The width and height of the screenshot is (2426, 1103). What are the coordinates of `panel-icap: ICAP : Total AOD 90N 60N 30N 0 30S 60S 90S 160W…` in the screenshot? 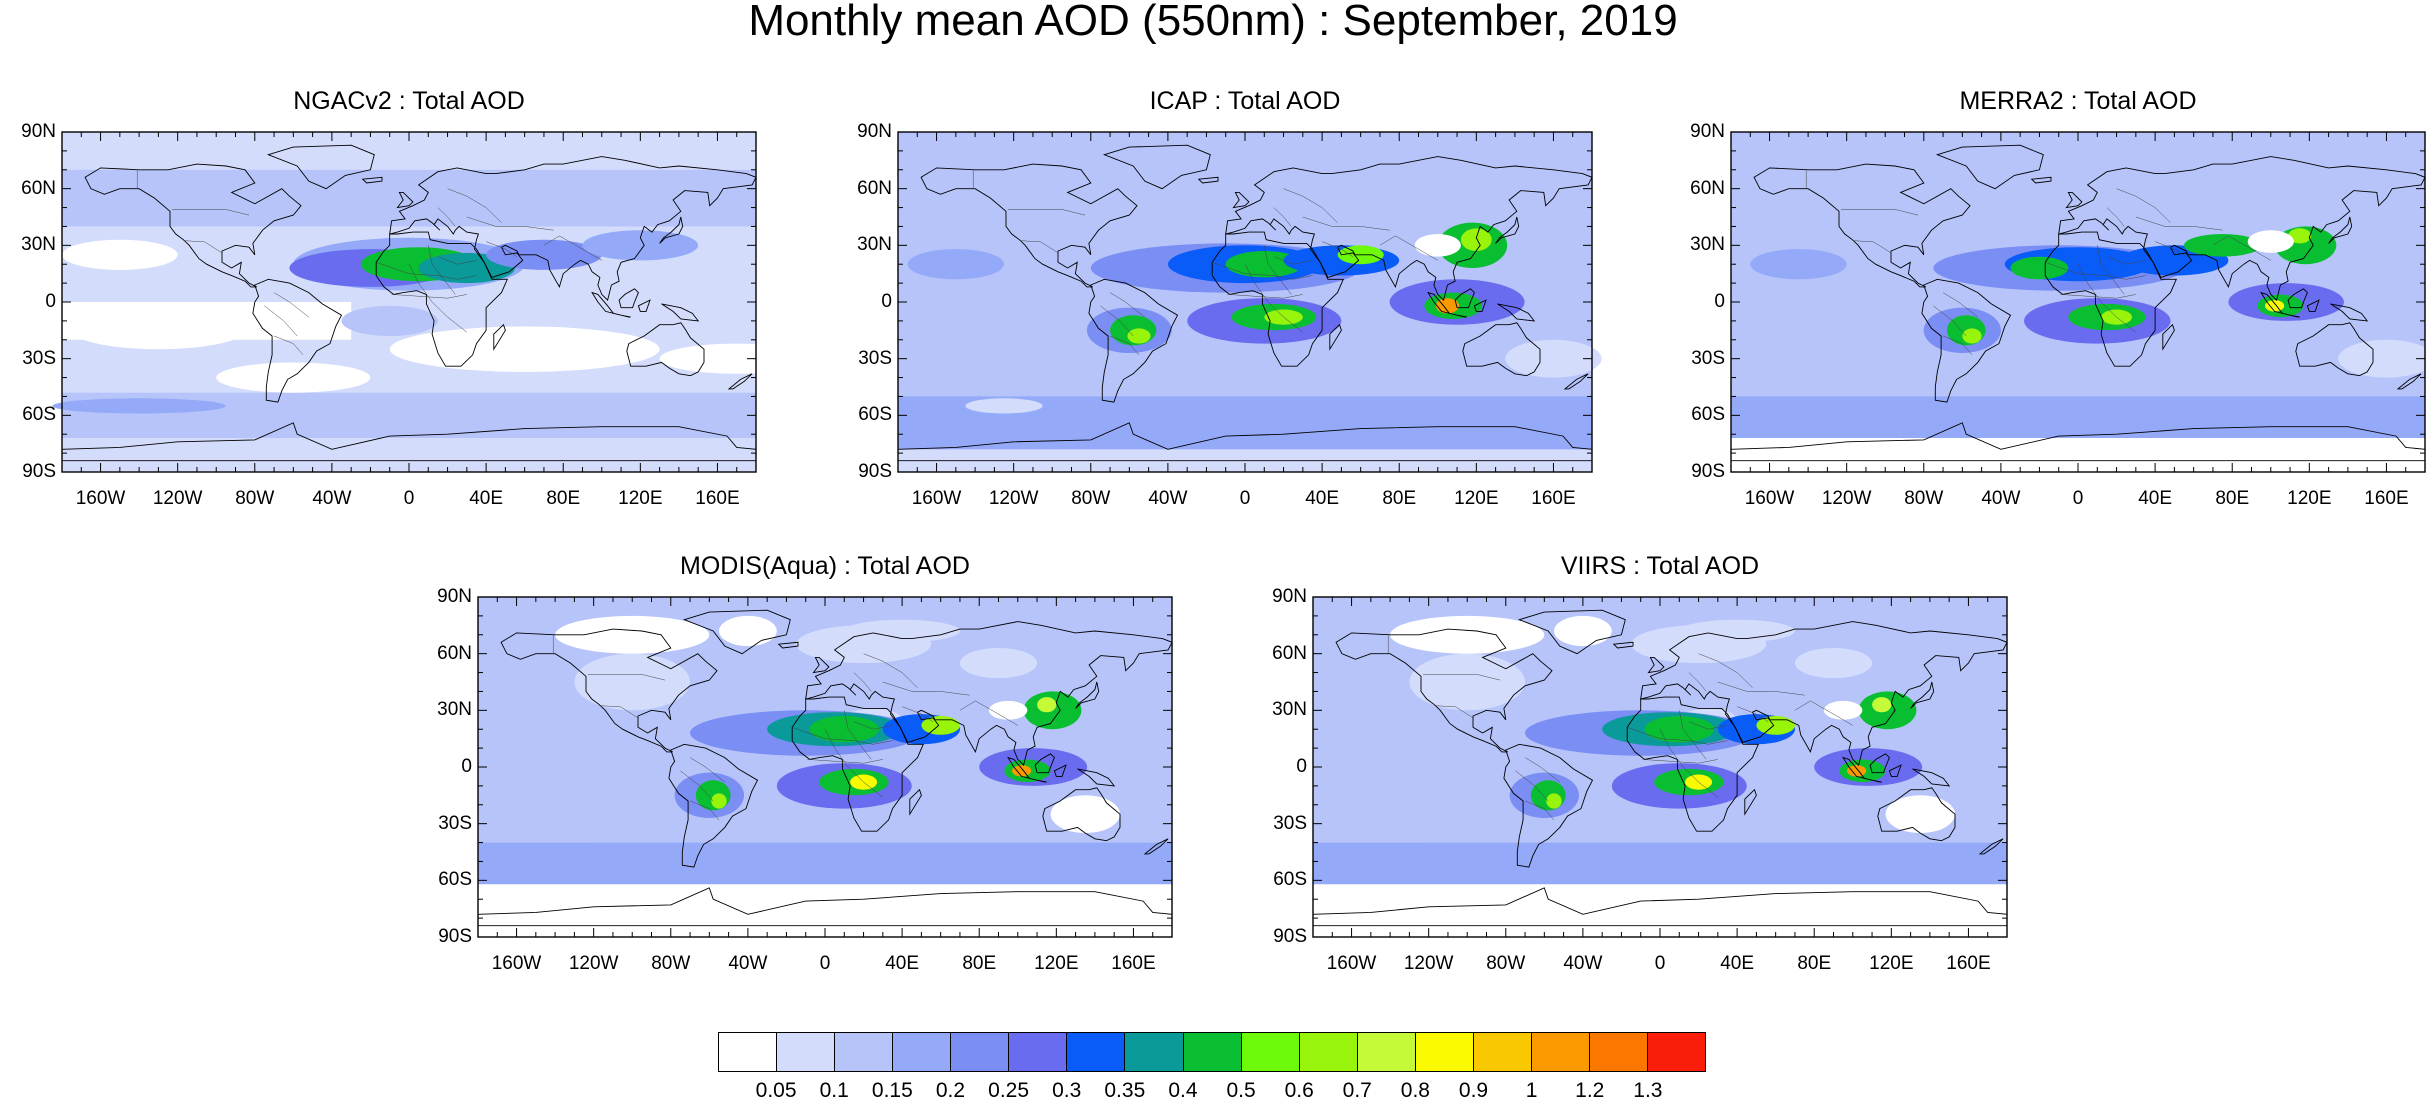 It's located at (1229, 298).